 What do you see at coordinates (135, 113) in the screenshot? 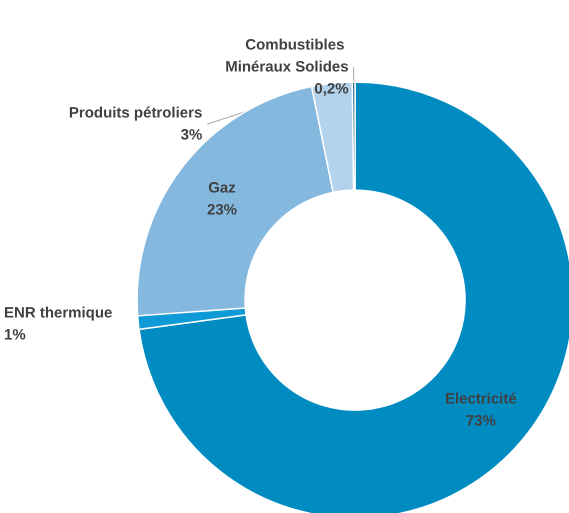
I see `slice-label: Produits pétroliers` at bounding box center [135, 113].